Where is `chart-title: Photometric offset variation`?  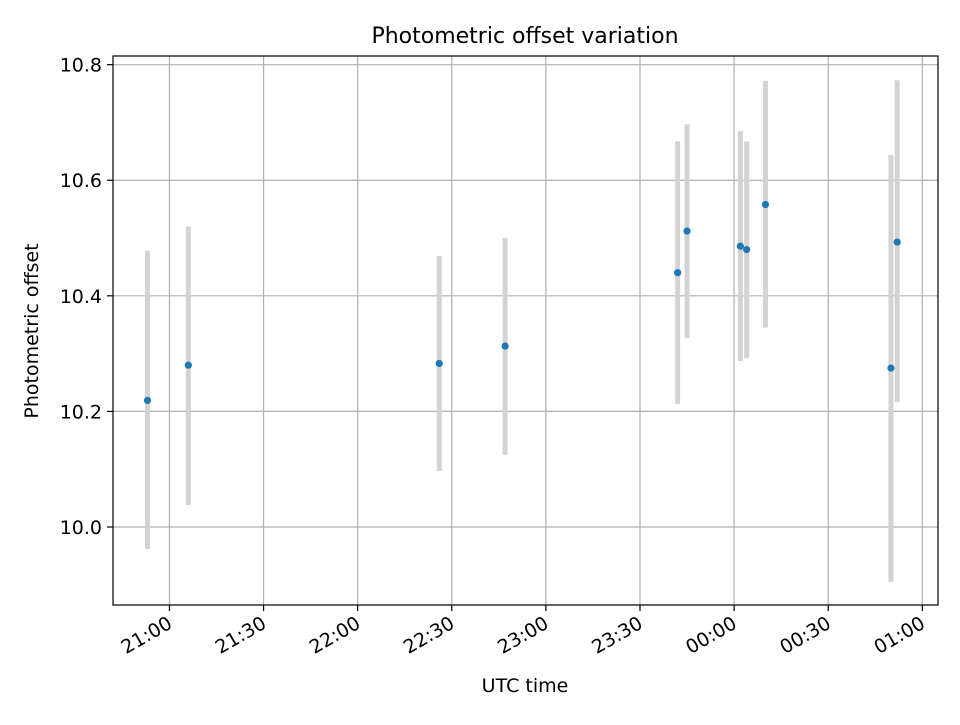 chart-title: Photometric offset variation is located at coordinates (524, 36).